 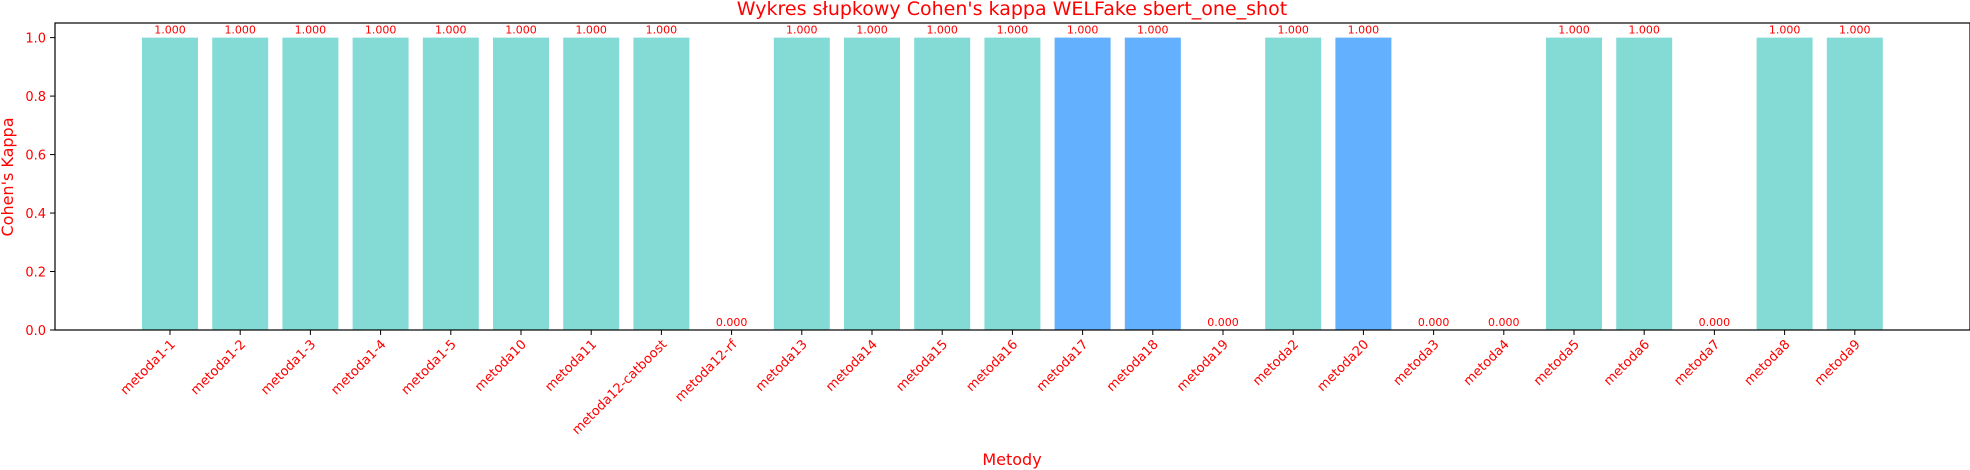 I want to click on x-tick-label: metoda2, so click(x=1276, y=363).